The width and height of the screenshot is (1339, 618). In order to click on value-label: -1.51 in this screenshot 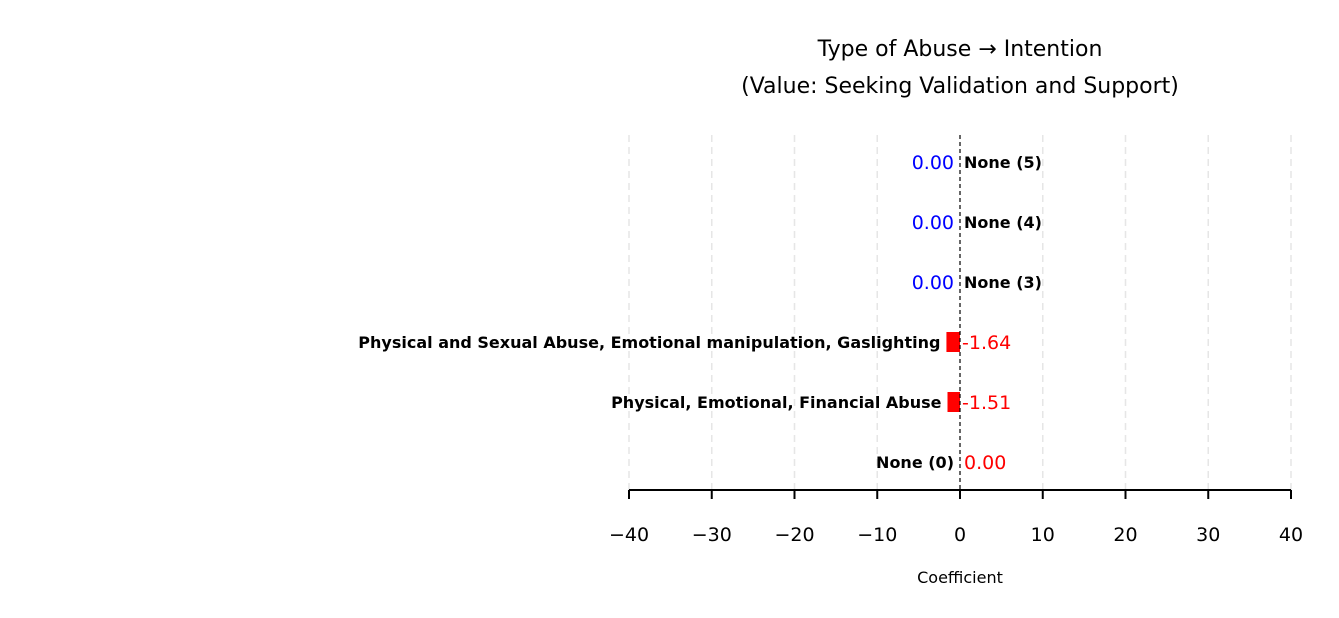, I will do `click(986, 403)`.